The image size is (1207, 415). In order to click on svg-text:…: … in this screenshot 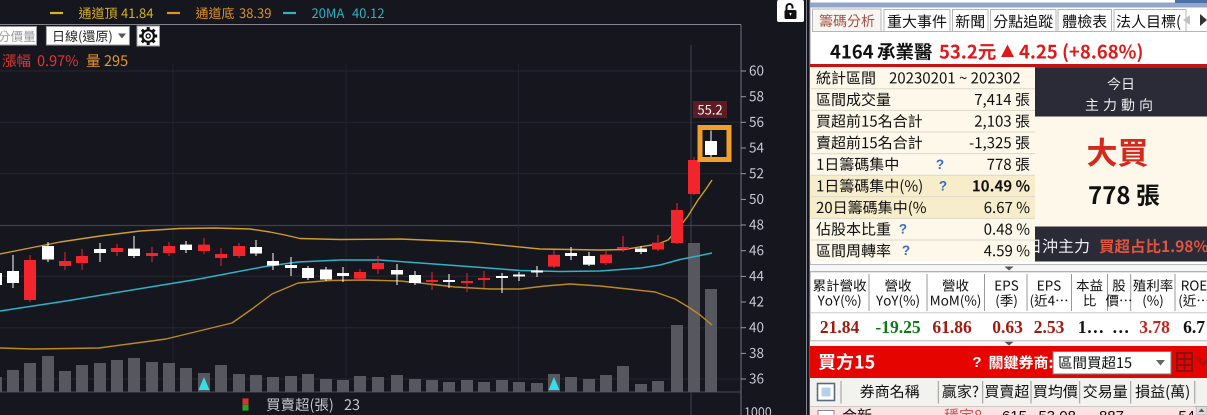, I will do `click(1121, 327)`.